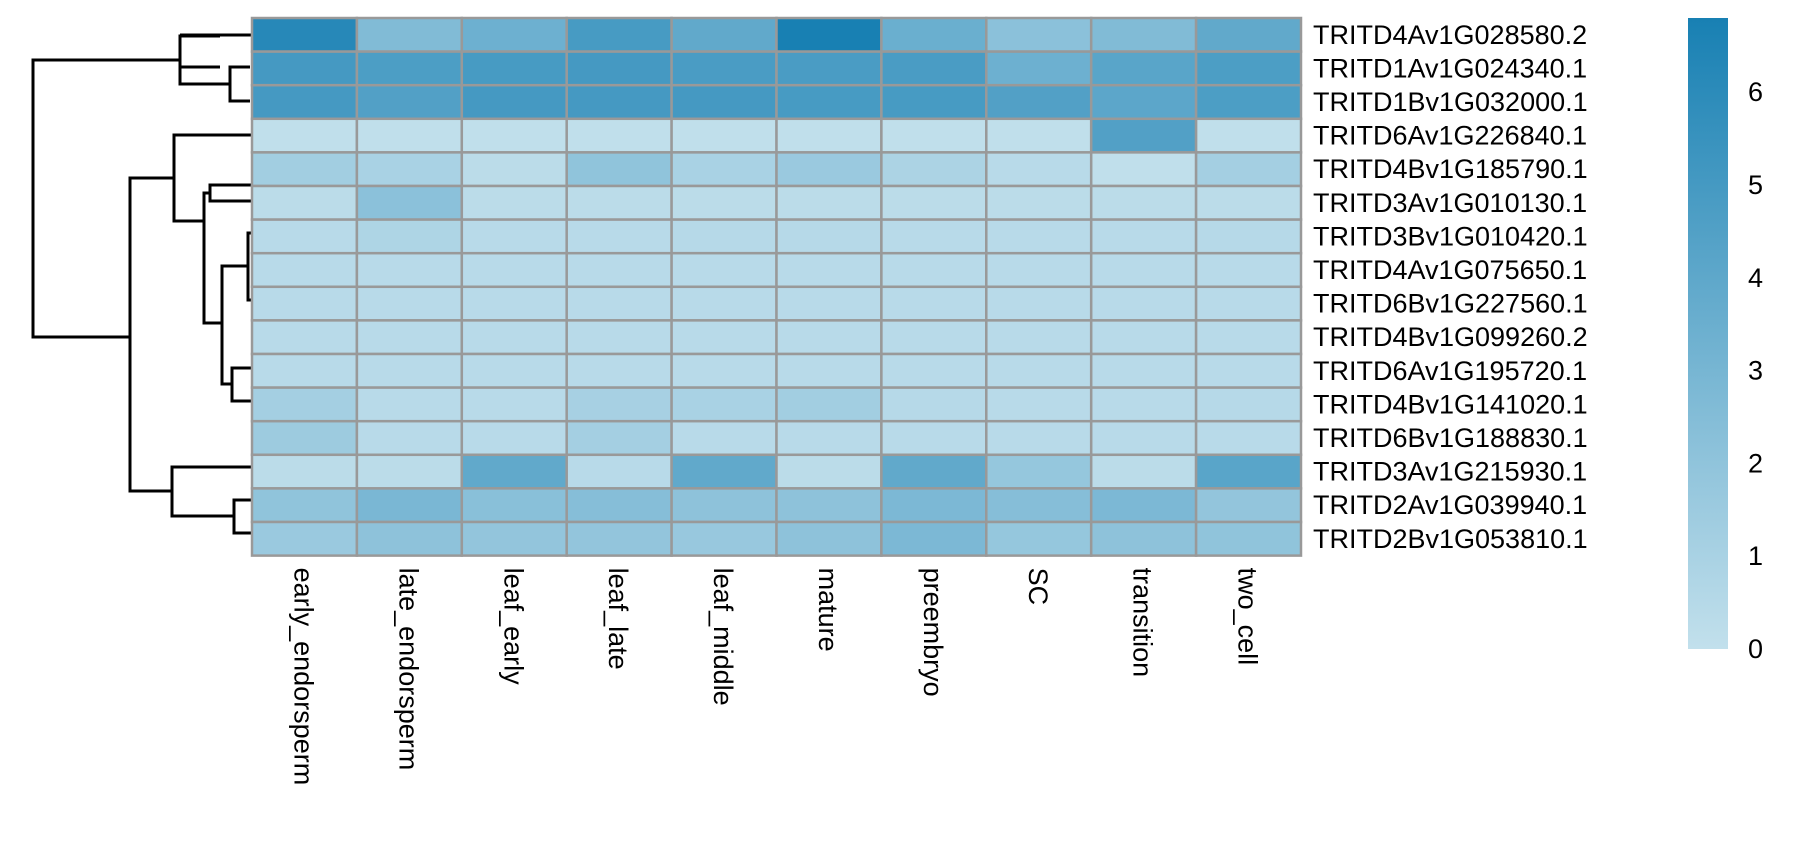  Describe the element at coordinates (211, 491) in the screenshot. I see `dendro-low-b` at that location.